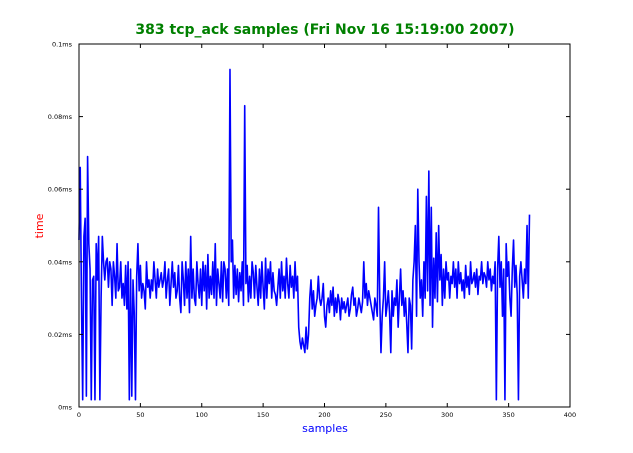 Image resolution: width=633 pixels, height=453 pixels. I want to click on x-tick-label: 50, so click(140, 415).